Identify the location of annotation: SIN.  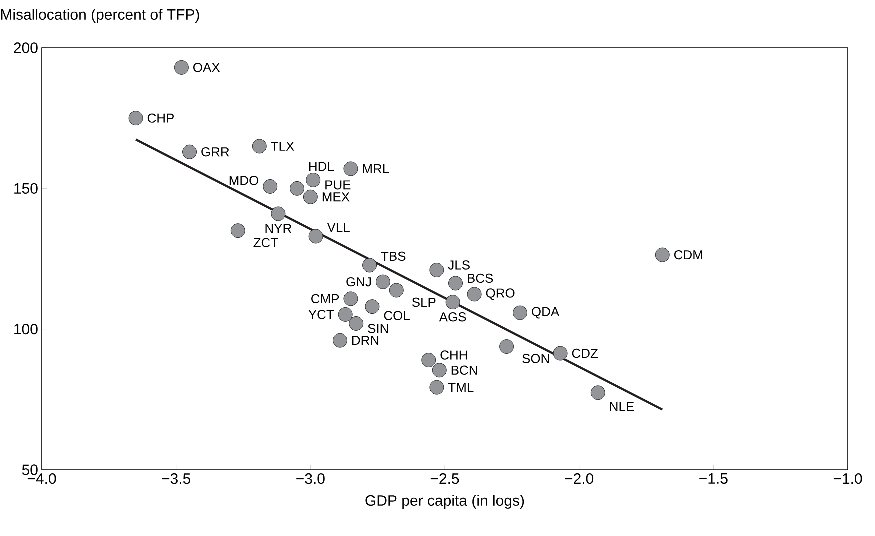
(378, 329).